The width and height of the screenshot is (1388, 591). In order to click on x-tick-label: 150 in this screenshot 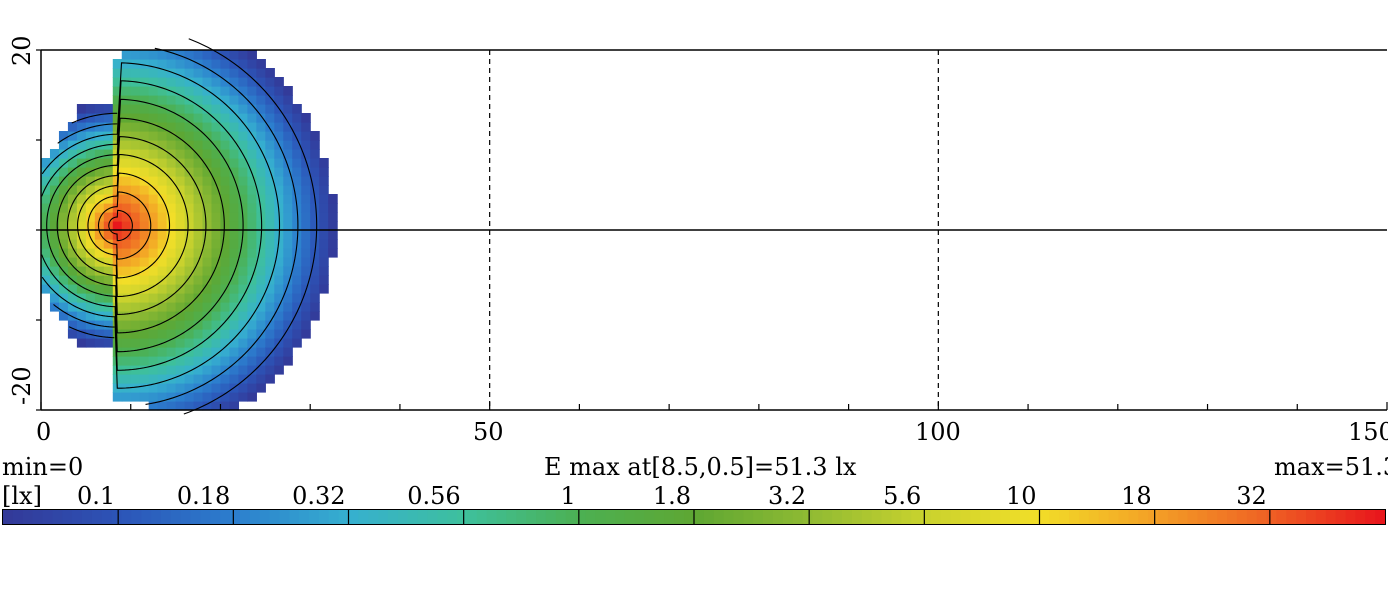, I will do `click(1368, 432)`.